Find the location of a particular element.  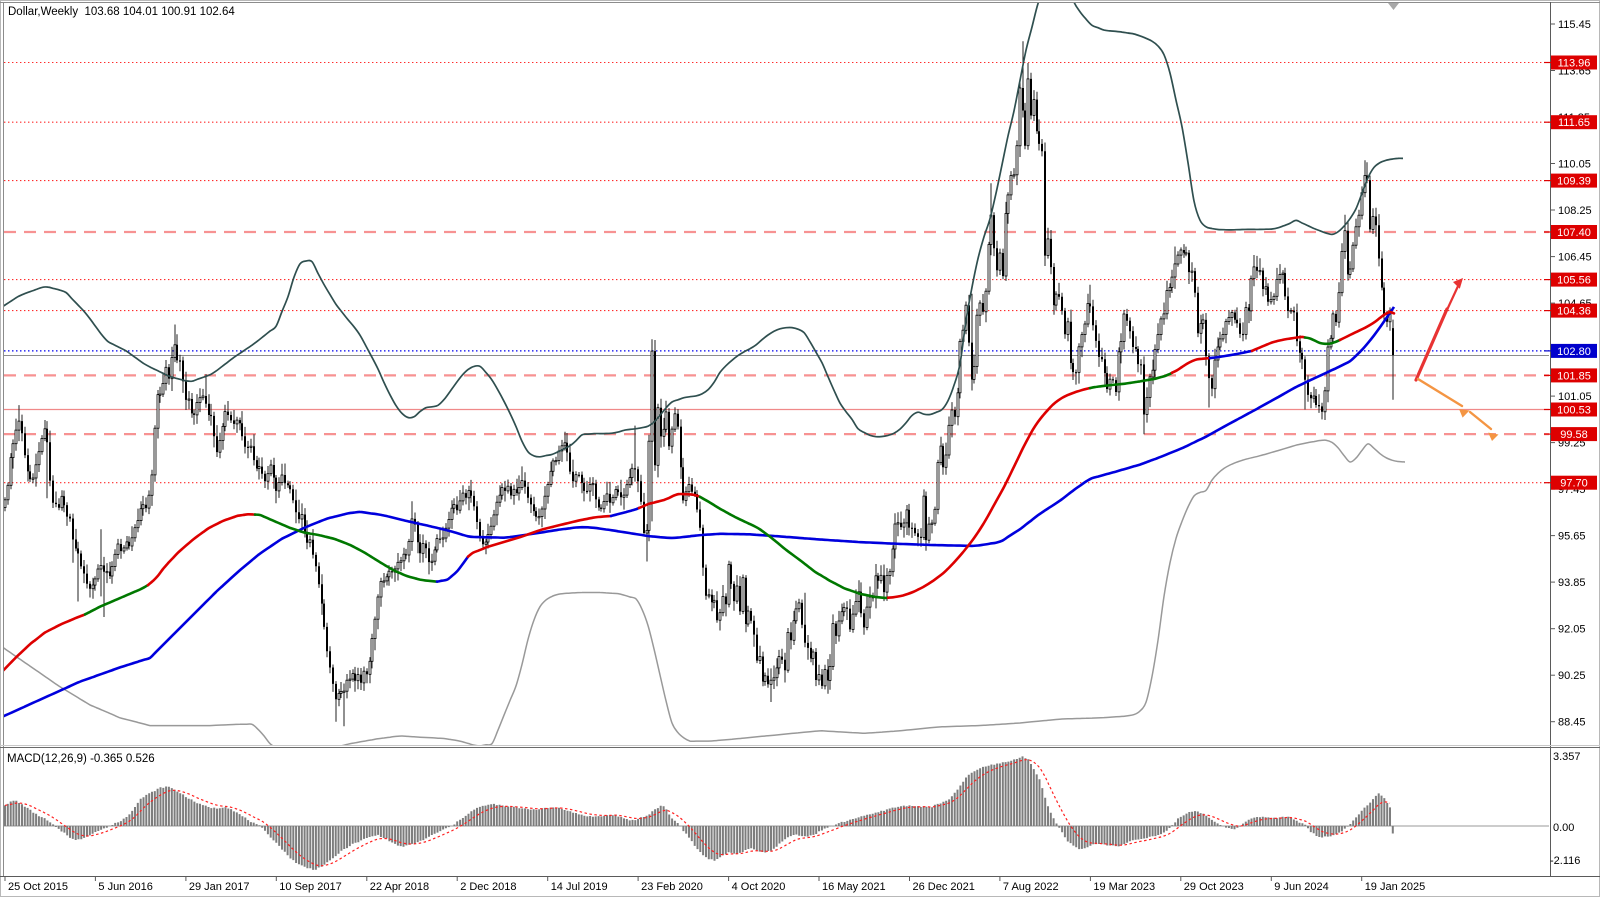

svg-text: -2.116 is located at coordinates (1565, 861).